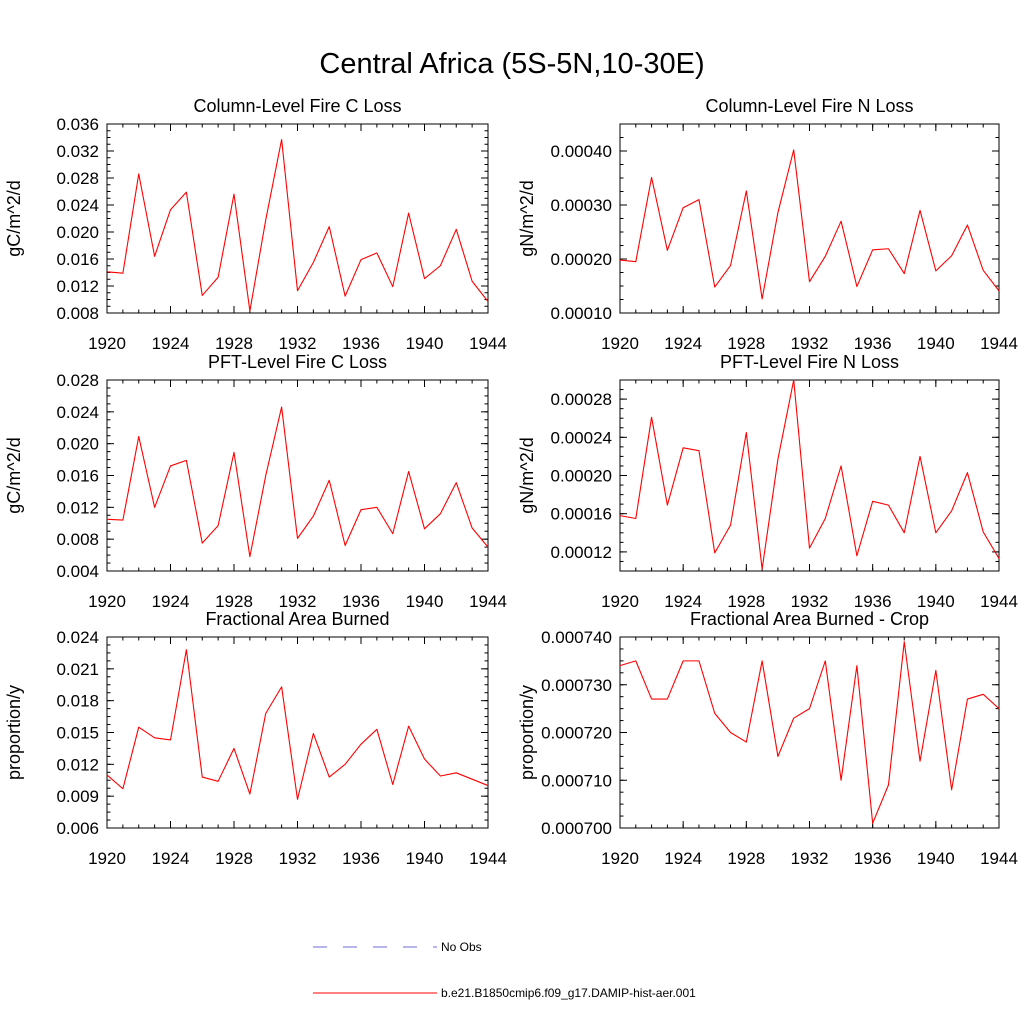 The height and width of the screenshot is (1024, 1024). What do you see at coordinates (77, 796) in the screenshot?
I see `y-tick-label: 0.009` at bounding box center [77, 796].